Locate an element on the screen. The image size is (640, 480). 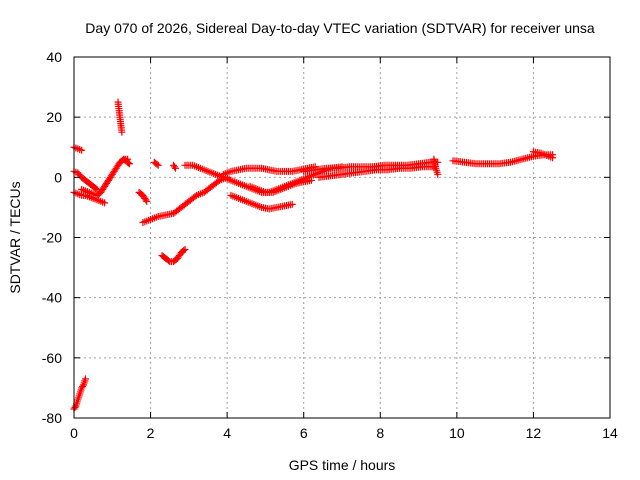
y-tick-label: -40 is located at coordinates (52, 298).